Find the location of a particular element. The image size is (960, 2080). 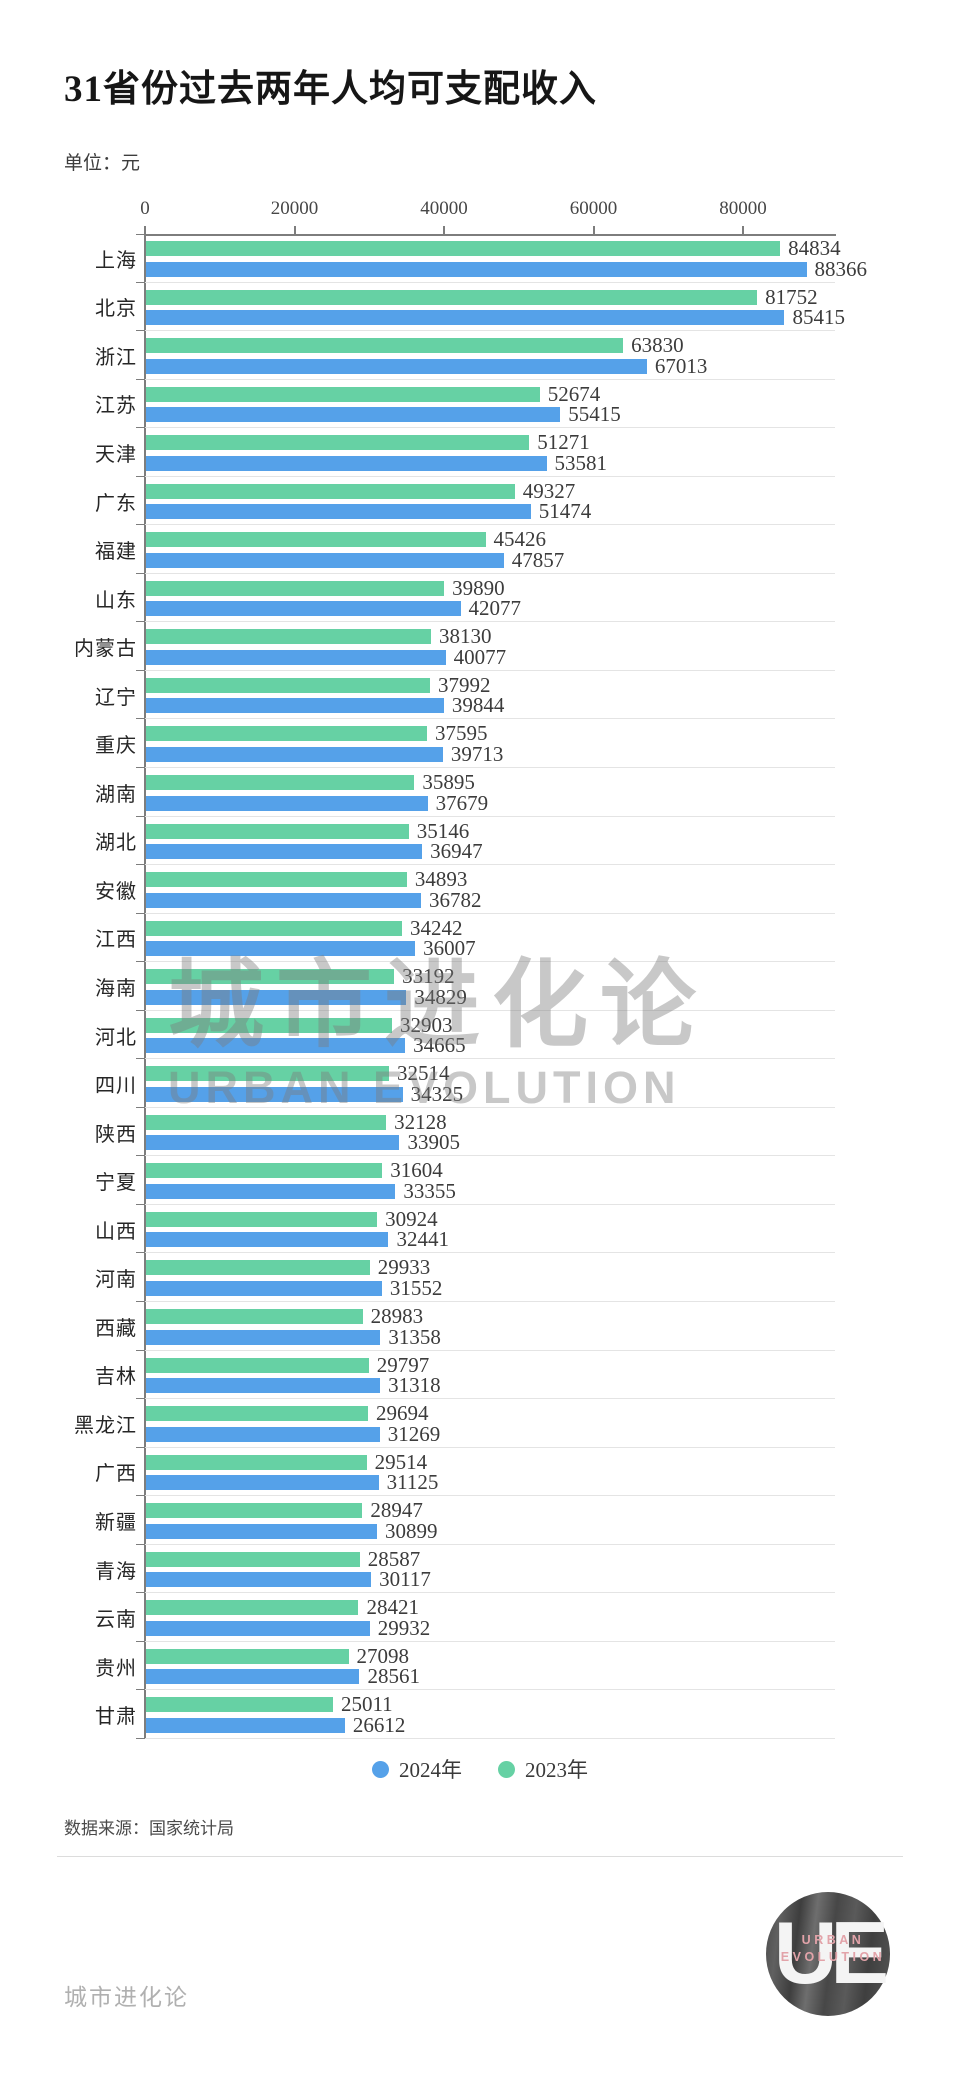

brand-logo: UE URBAN EVOLUTION is located at coordinates (828, 1954).